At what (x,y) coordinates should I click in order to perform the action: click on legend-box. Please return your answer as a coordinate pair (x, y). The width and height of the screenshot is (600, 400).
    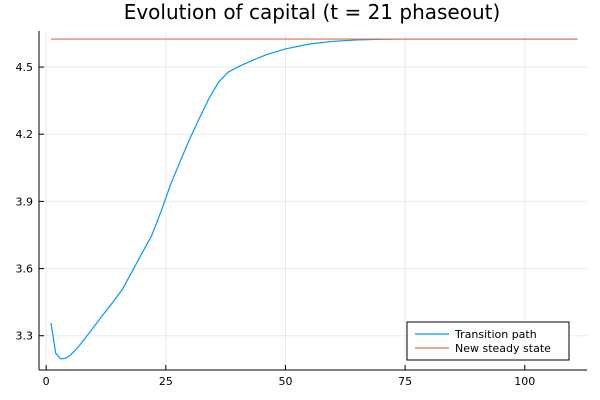
    Looking at the image, I should click on (488, 341).